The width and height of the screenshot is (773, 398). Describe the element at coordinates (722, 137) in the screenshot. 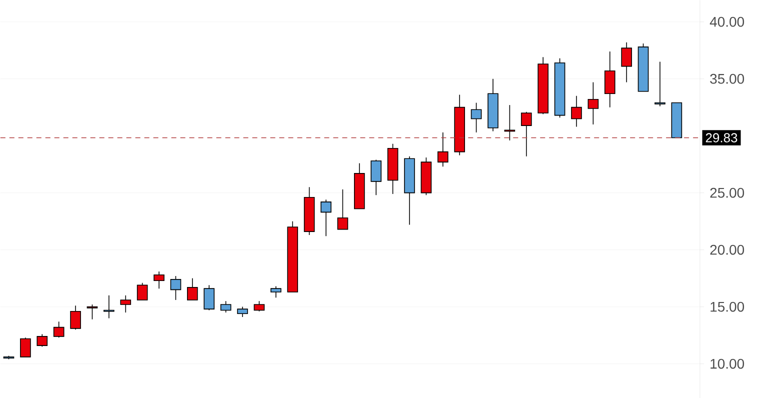

I see `ref-line-label: 29.83` at that location.